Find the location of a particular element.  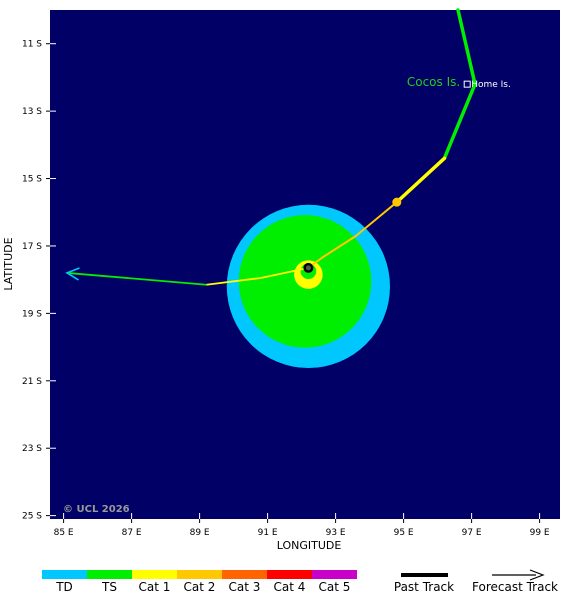

x-tick-label: 95 E is located at coordinates (404, 533).